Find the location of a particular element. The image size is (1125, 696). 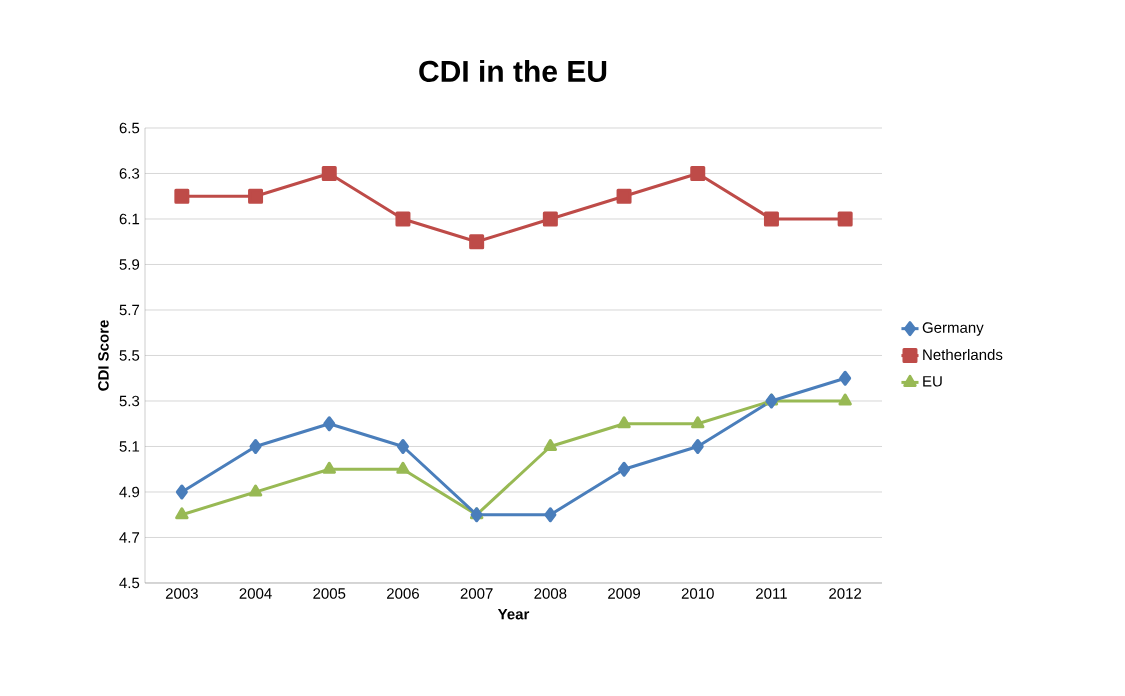

y-tick-label: 4.9 is located at coordinates (129, 492).